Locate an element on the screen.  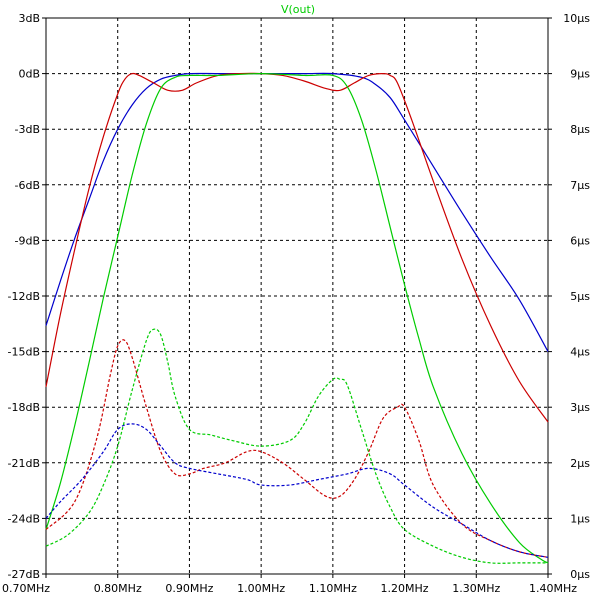
right-axis-labels: 10µs 9µs 8µs 7µs 6µs 5µs 4µs 3µs 2µs 1µs 0µs is located at coordinates (569, 296).